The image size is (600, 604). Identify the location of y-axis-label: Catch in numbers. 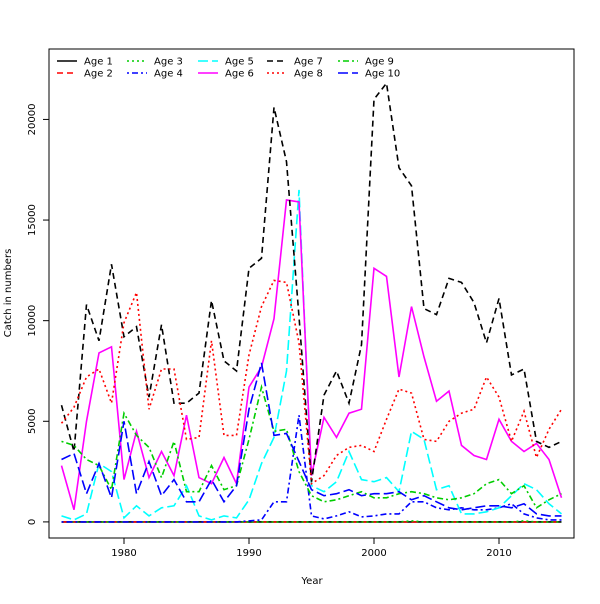
(8, 293).